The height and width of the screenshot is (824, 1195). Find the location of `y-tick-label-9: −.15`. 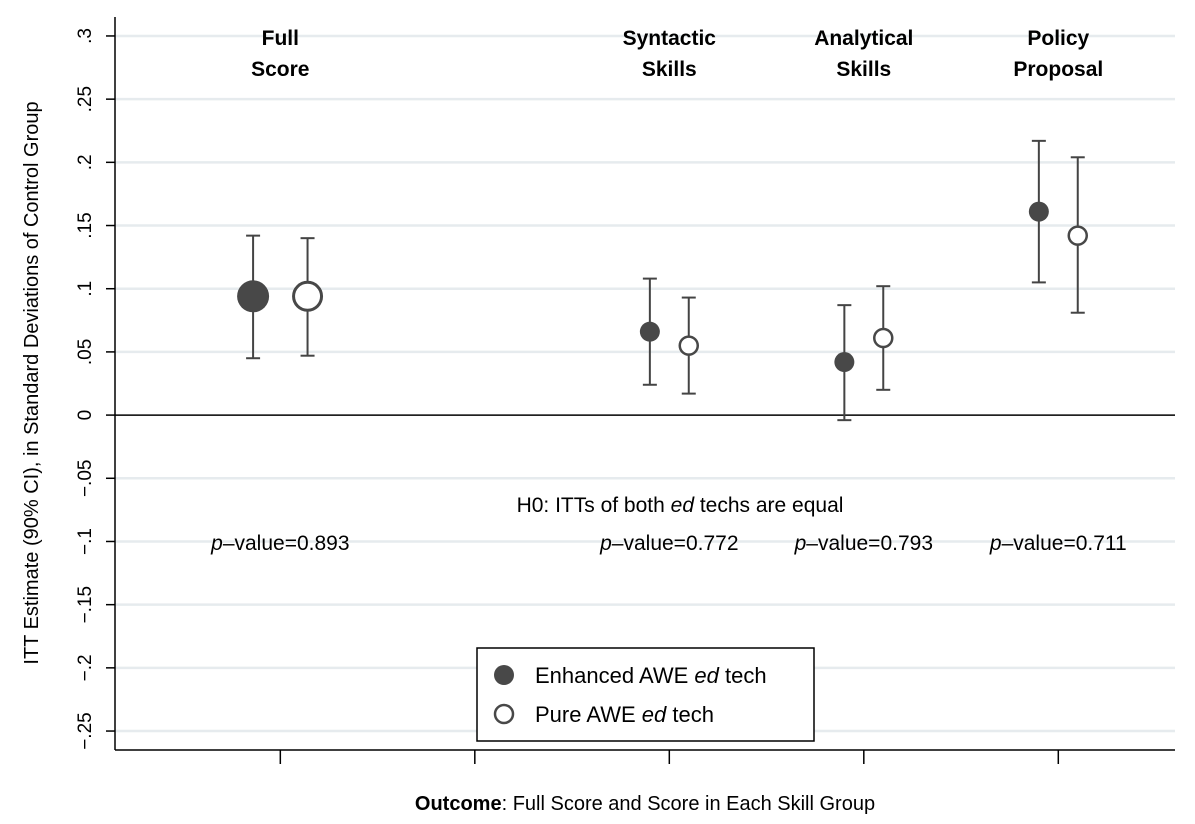

y-tick-label-9: −.15 is located at coordinates (85, 605).